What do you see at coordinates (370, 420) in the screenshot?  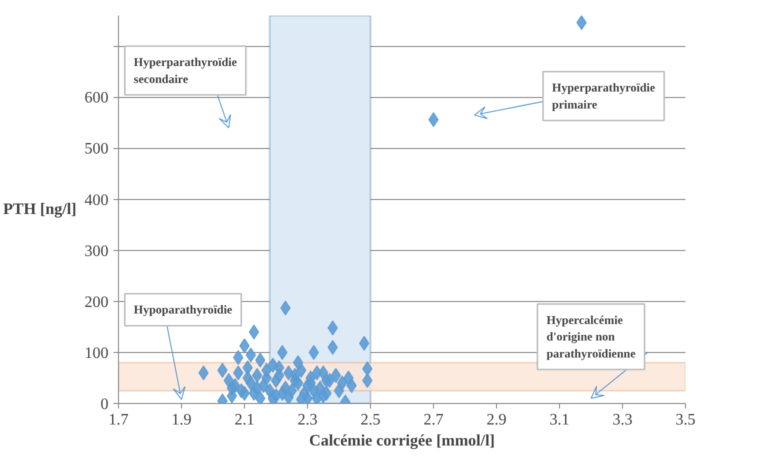 I see `x-tick-label: 2.5` at bounding box center [370, 420].